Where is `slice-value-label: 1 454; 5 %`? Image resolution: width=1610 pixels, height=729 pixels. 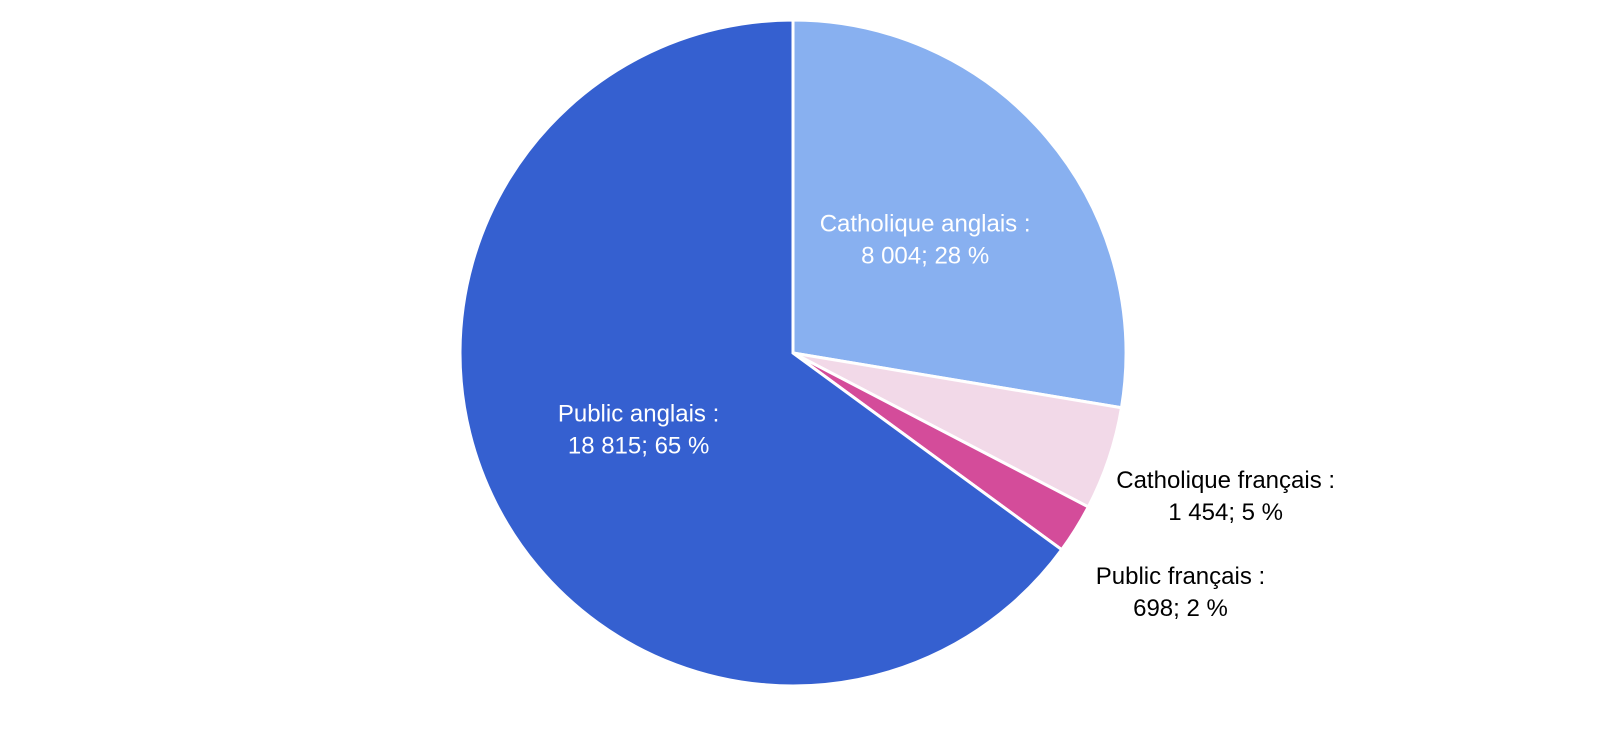 slice-value-label: 1 454; 5 % is located at coordinates (1225, 512).